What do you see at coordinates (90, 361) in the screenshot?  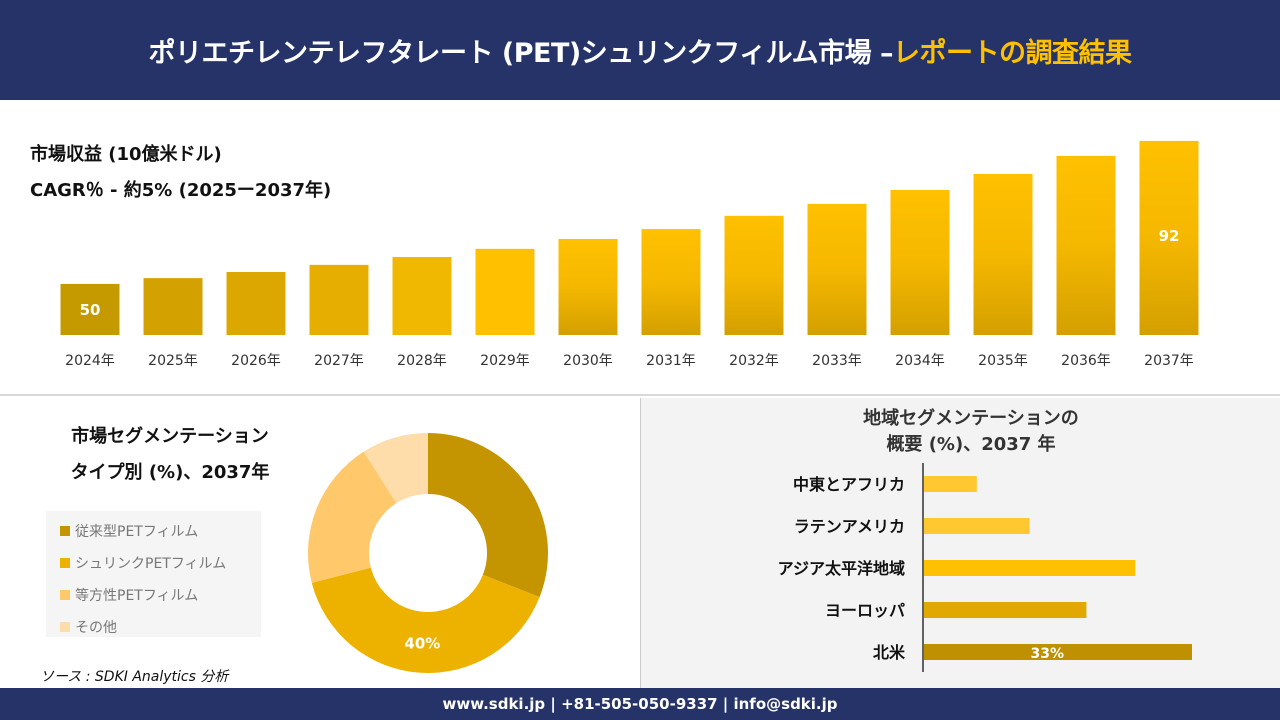 I see `x-tick-label: 2024年` at bounding box center [90, 361].